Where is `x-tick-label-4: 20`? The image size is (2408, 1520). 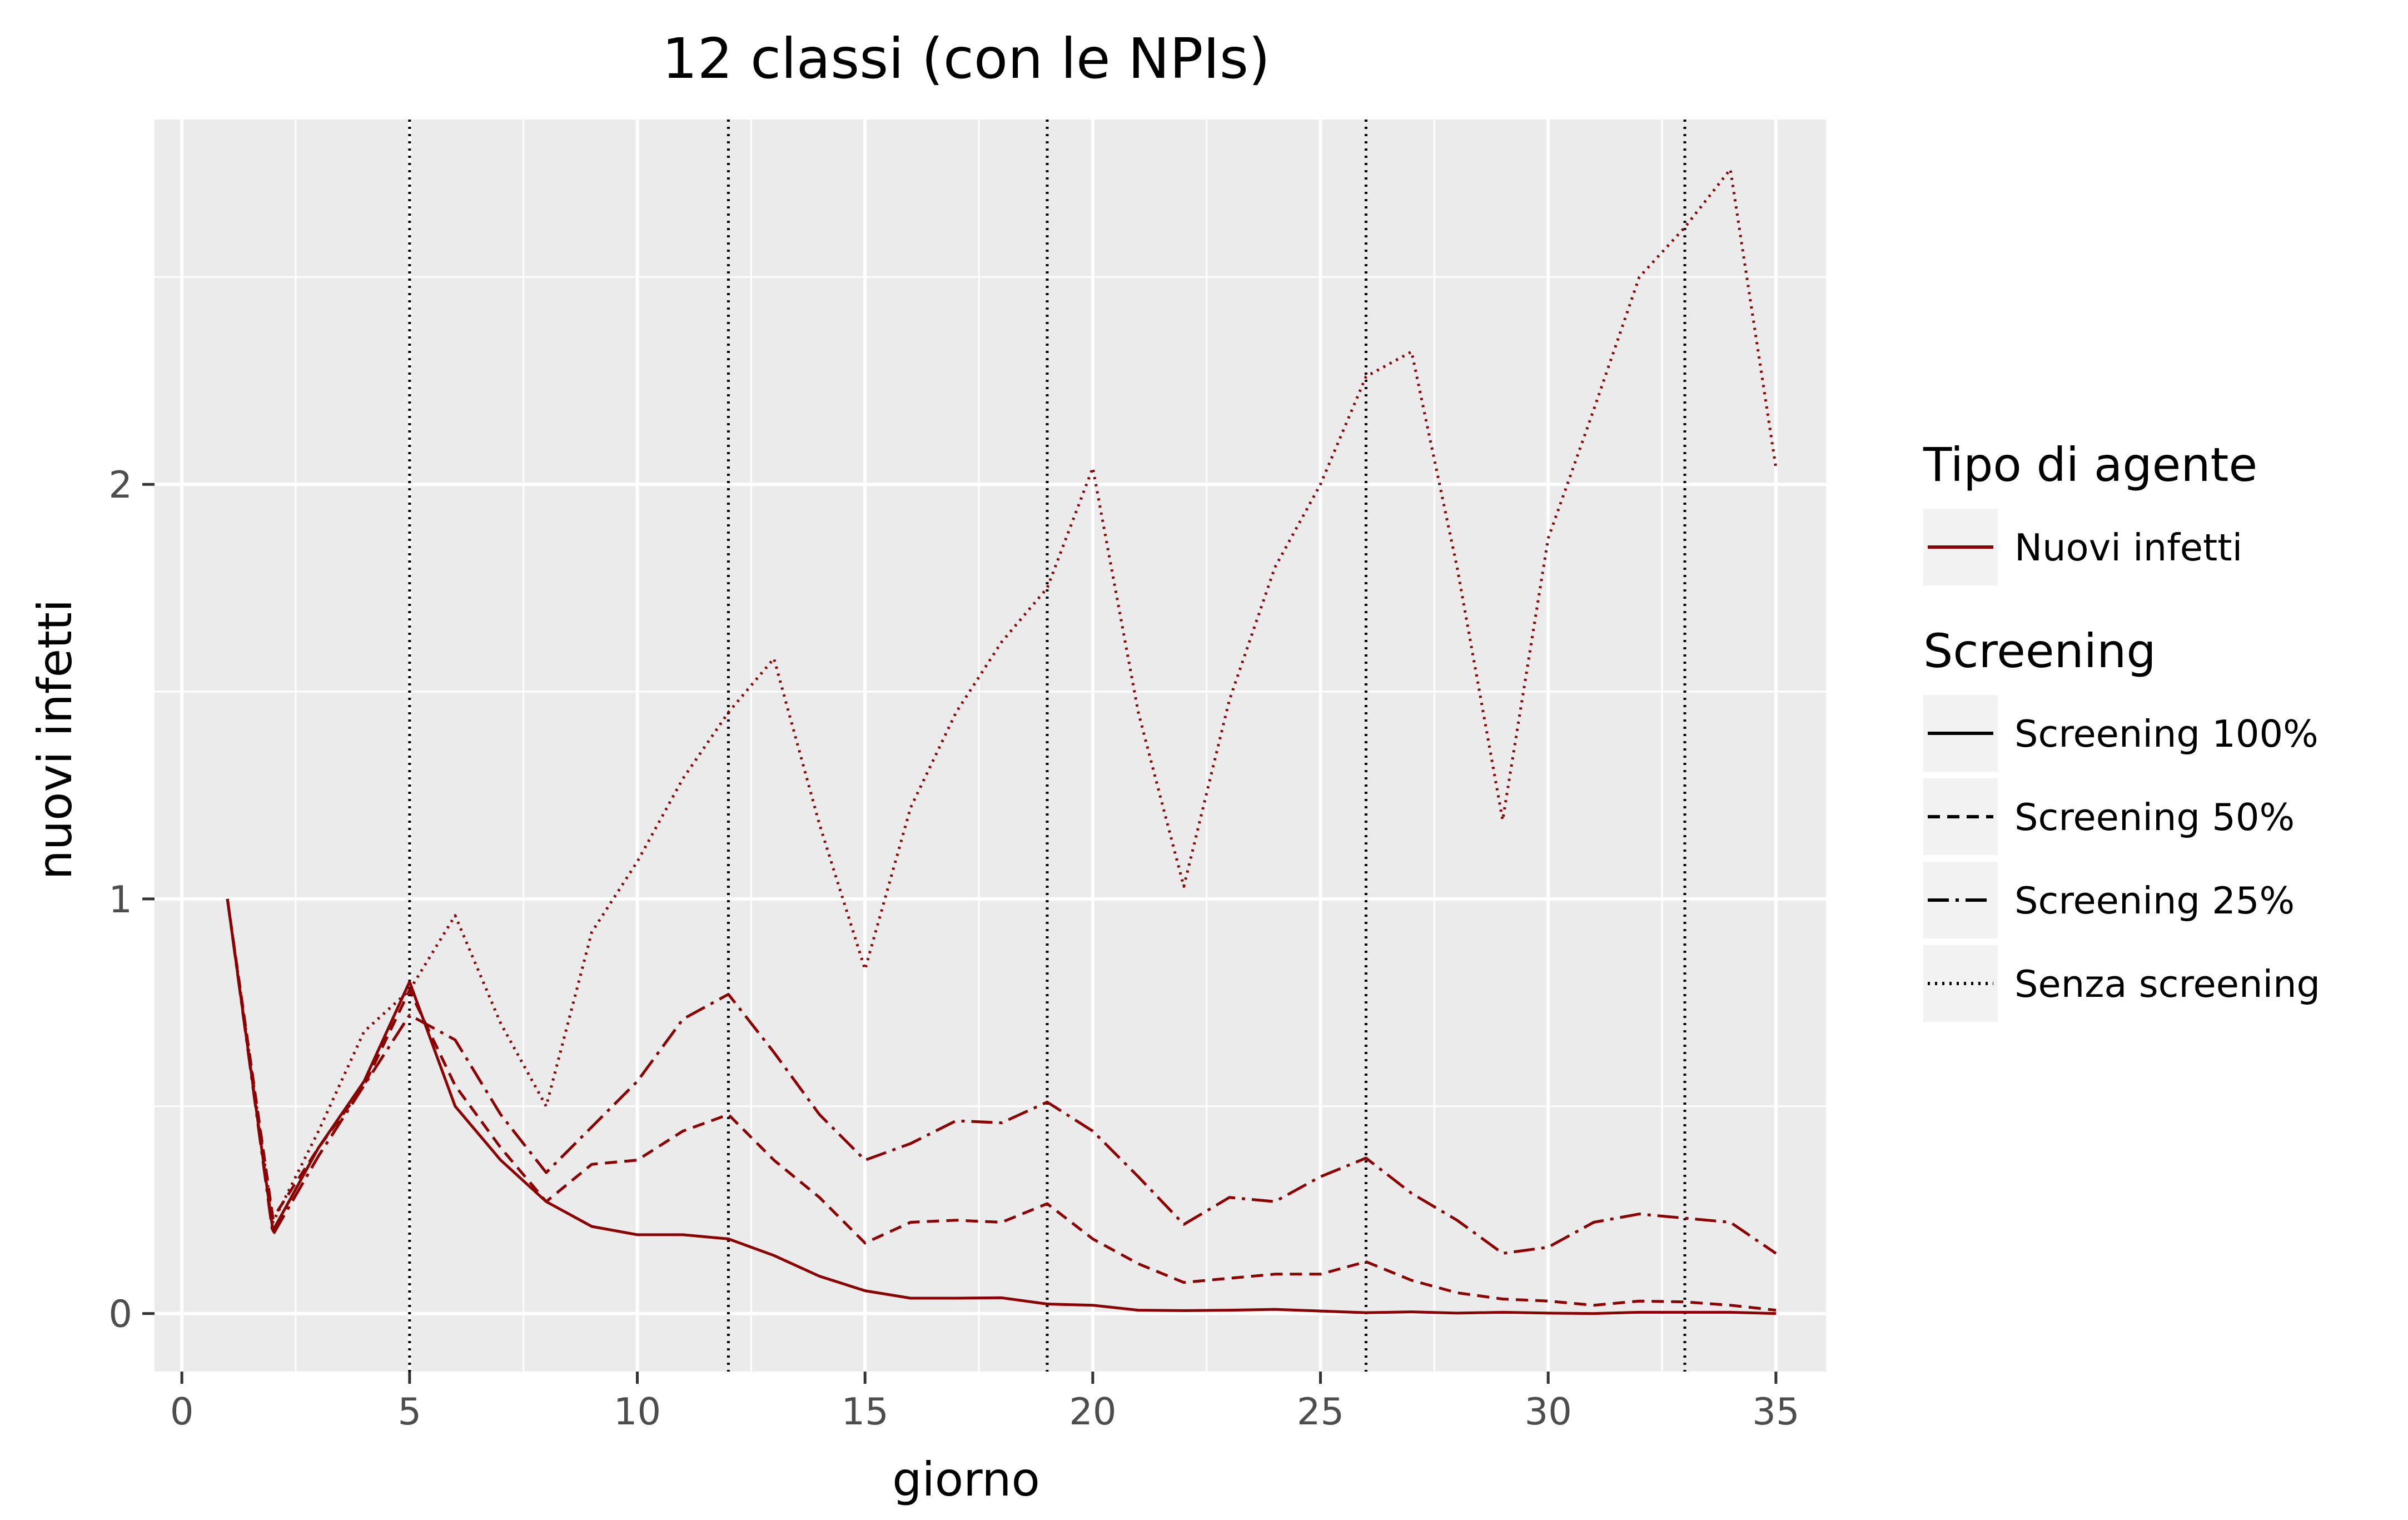 x-tick-label-4: 20 is located at coordinates (1092, 1411).